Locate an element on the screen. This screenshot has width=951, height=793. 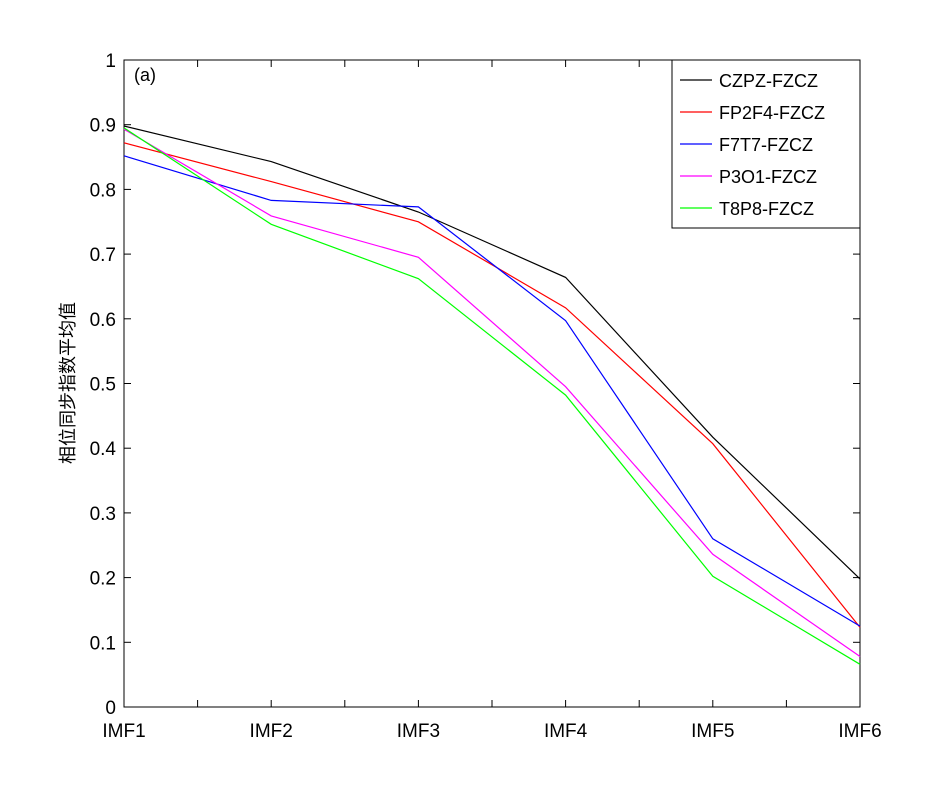
x-tick-label: IMF2 is located at coordinates (271, 731).